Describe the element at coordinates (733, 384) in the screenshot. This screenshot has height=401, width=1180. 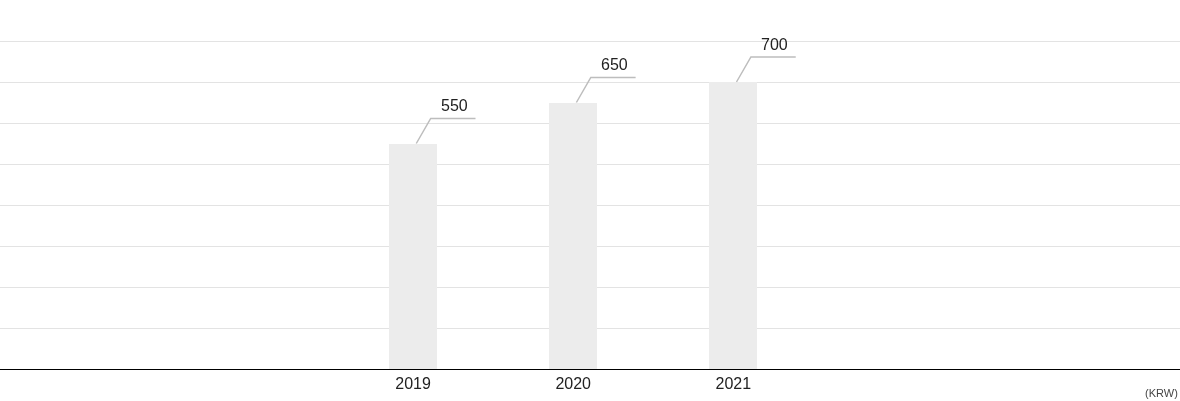
I see `x-tick-label: 2021` at that location.